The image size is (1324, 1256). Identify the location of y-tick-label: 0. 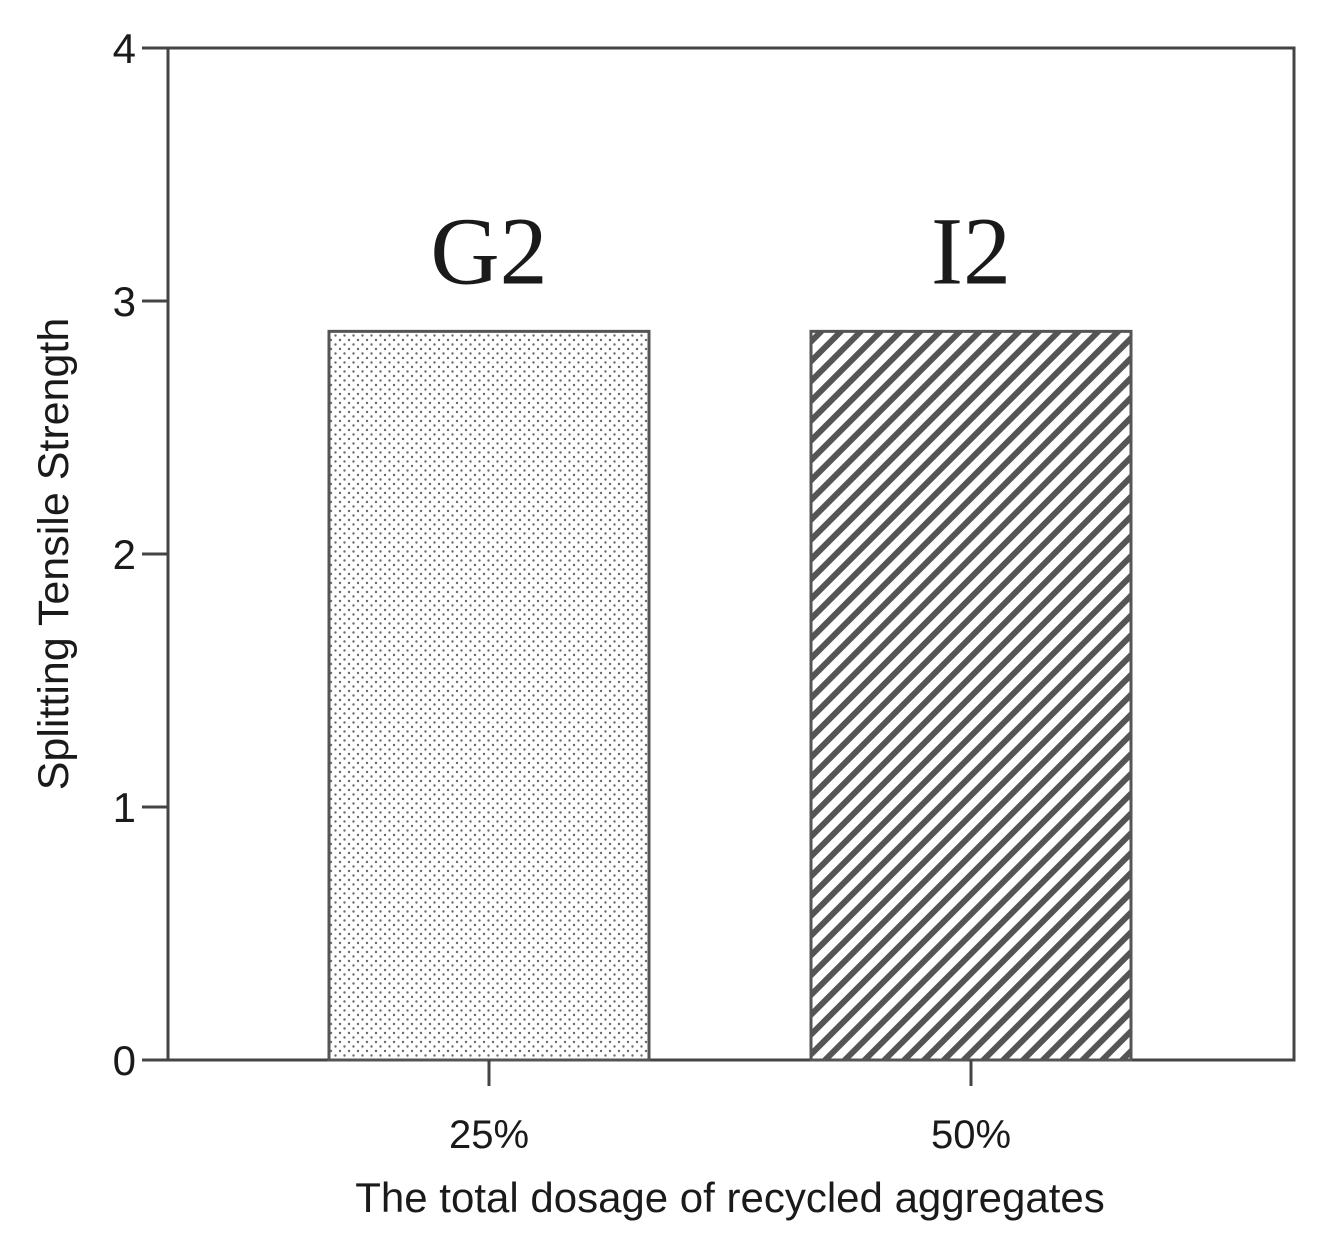
(124, 1060).